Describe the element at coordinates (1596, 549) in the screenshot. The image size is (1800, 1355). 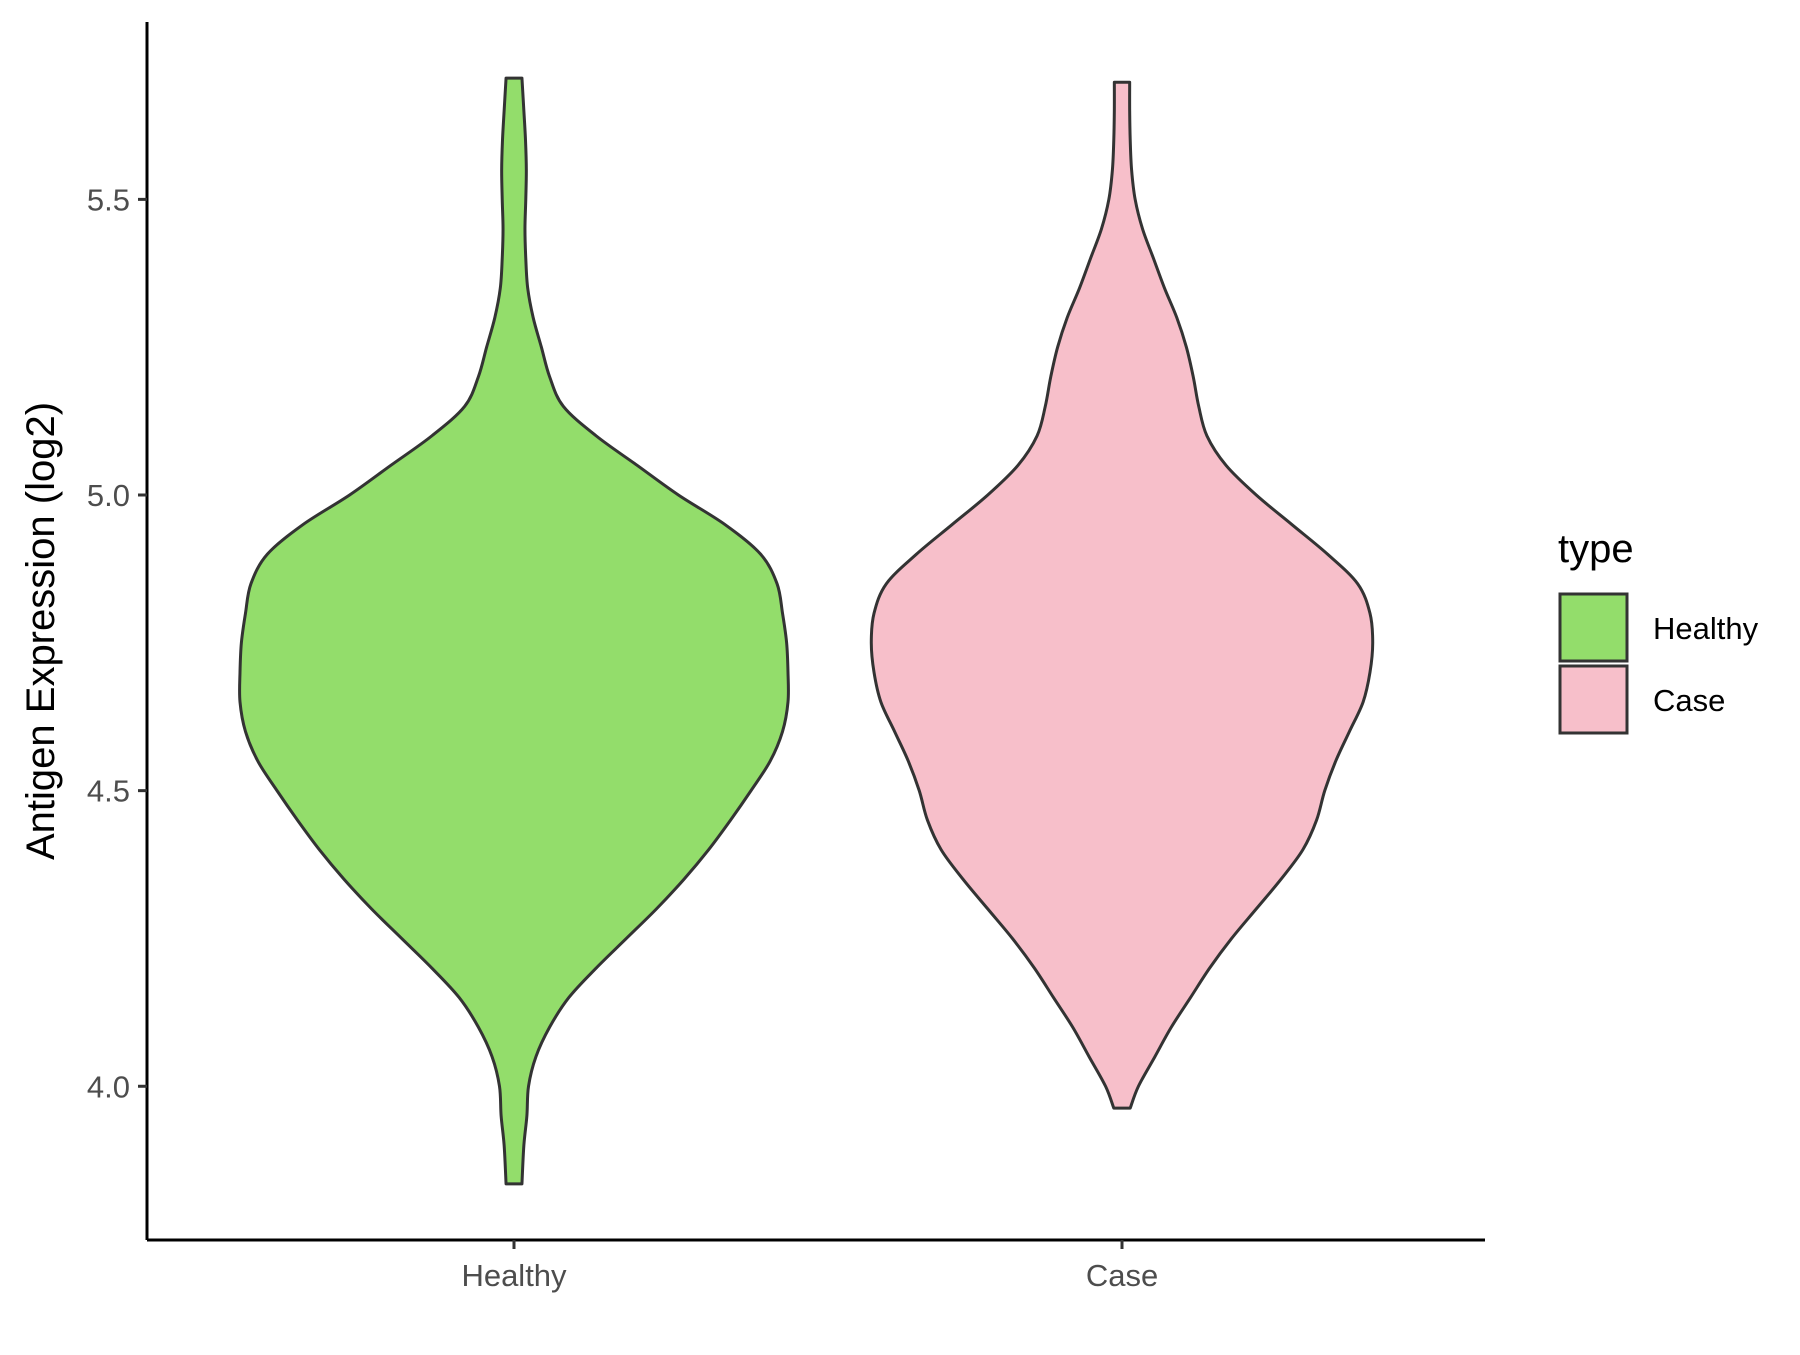
I see `legend-title: type` at that location.